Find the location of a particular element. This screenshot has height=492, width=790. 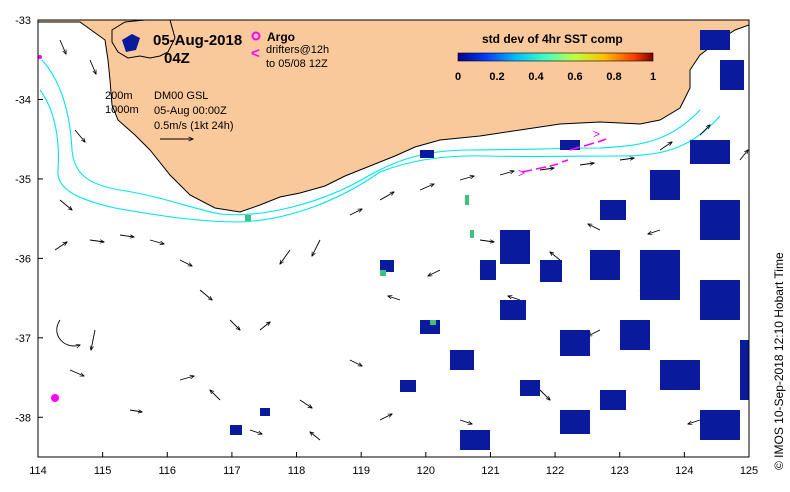

lon-tick-label: 116 is located at coordinates (167, 471).